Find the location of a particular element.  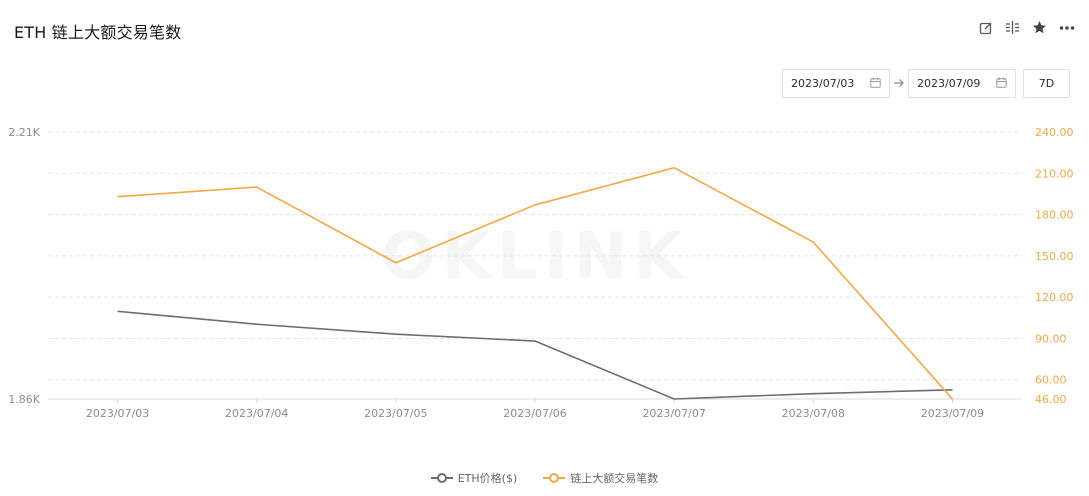

y-left-tick-label: 1.86K is located at coordinates (24, 399).